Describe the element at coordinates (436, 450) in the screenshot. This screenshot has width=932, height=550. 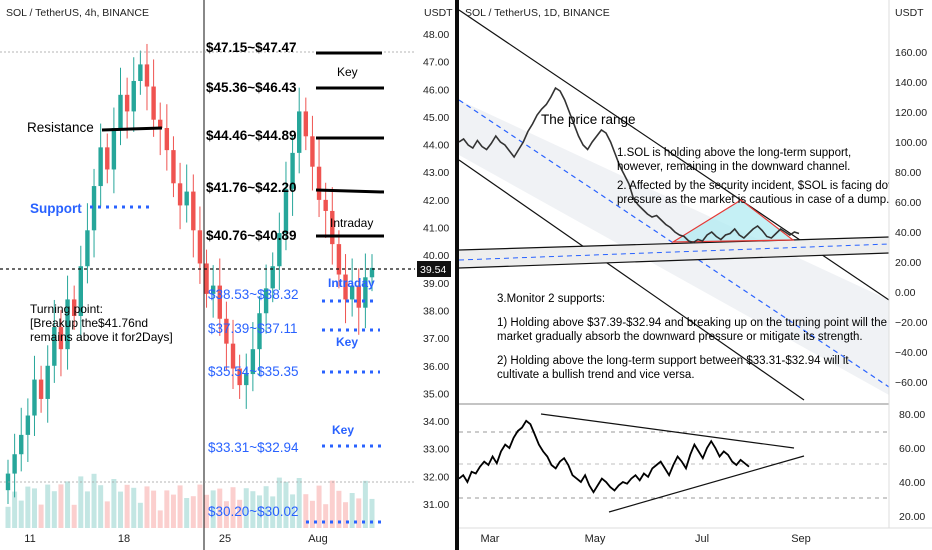
I see `left-y-tick: 33.00` at that location.